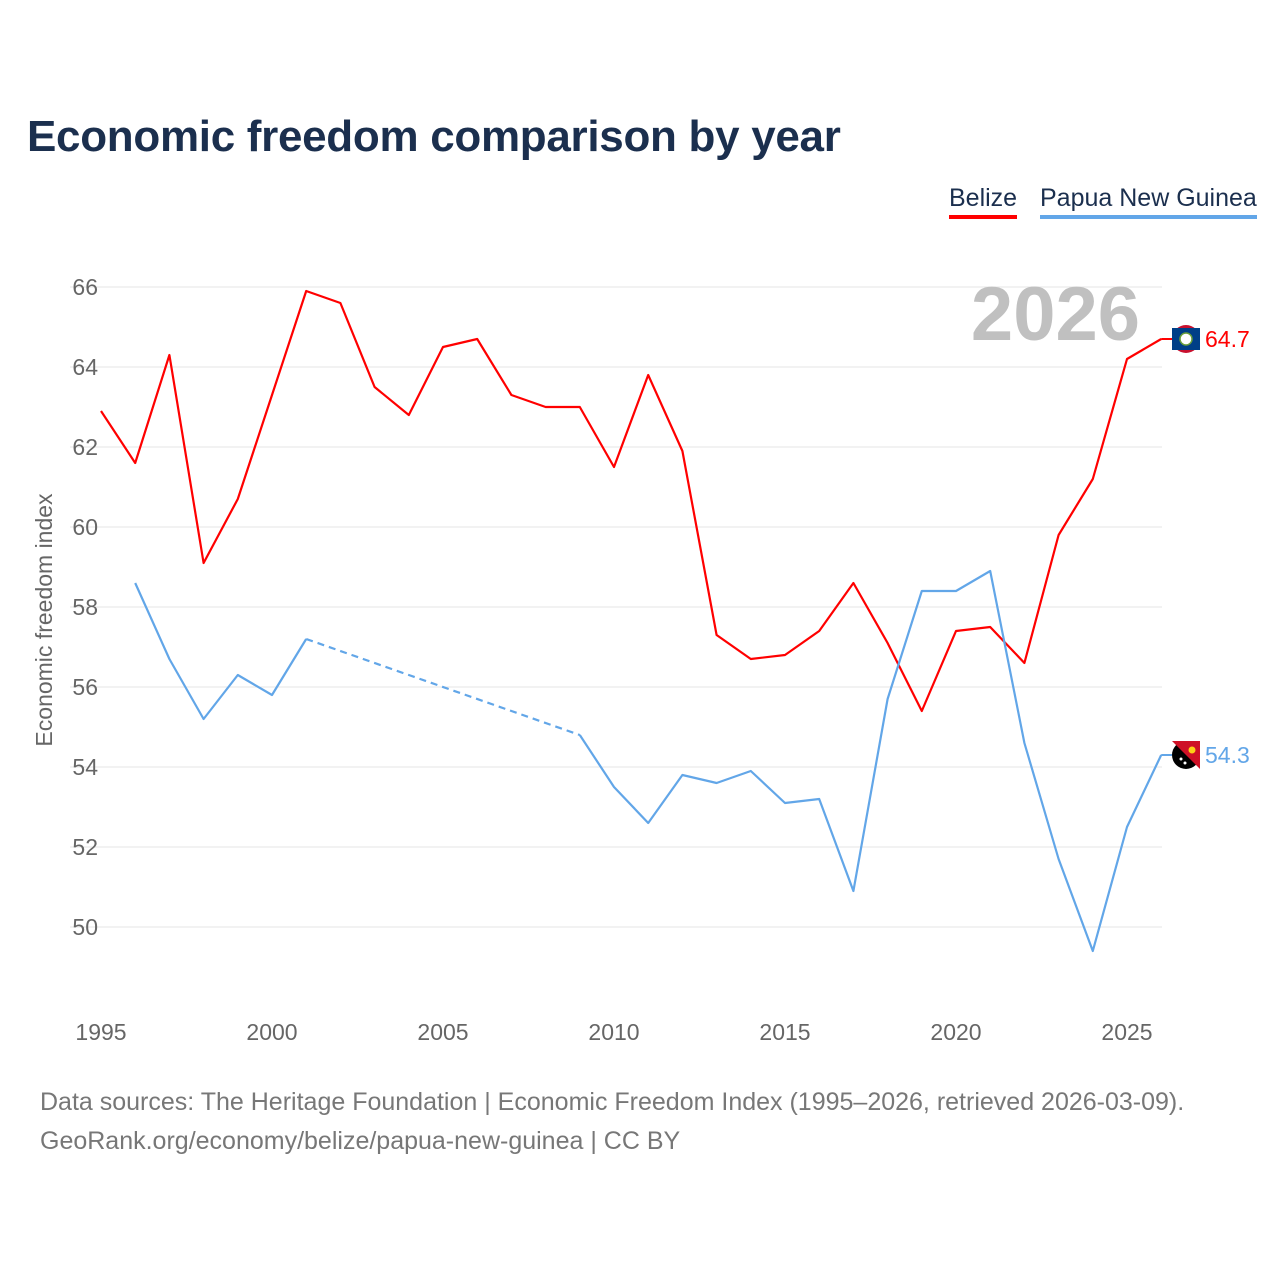 The height and width of the screenshot is (1280, 1280). I want to click on flag-papua-new-guinea-icon, so click(1186, 755).